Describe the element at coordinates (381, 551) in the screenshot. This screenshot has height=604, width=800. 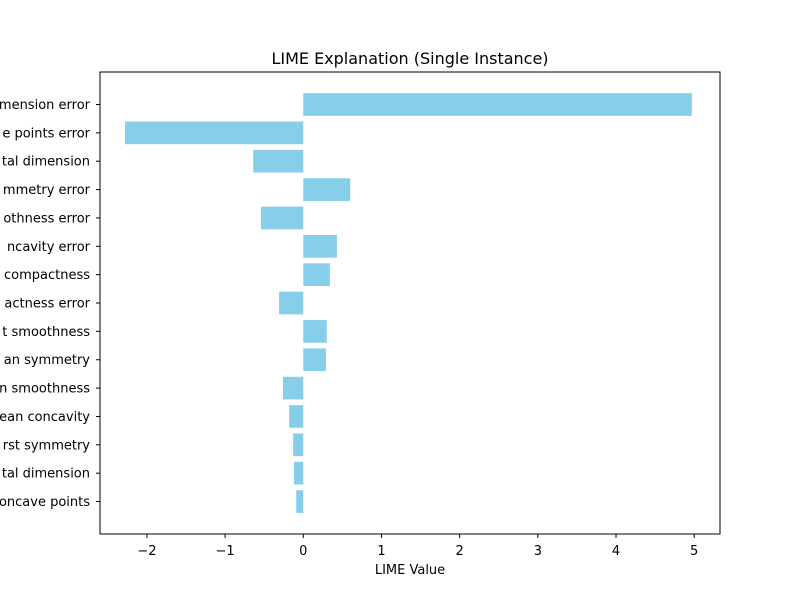
I see `x-tick-label: 1` at that location.